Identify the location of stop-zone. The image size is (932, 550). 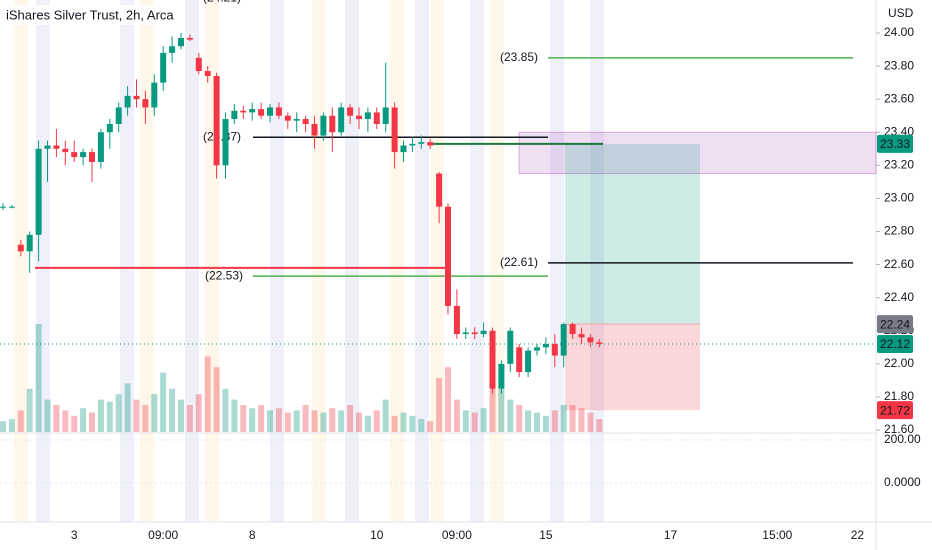
(632, 367).